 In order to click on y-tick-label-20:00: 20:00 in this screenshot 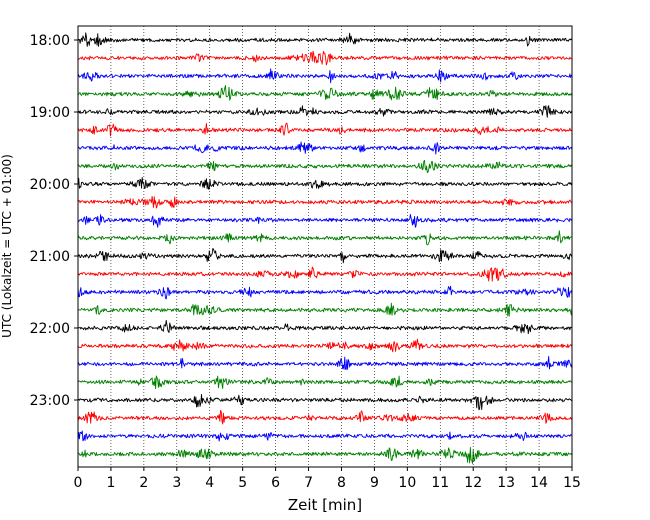, I will do `click(50, 185)`.